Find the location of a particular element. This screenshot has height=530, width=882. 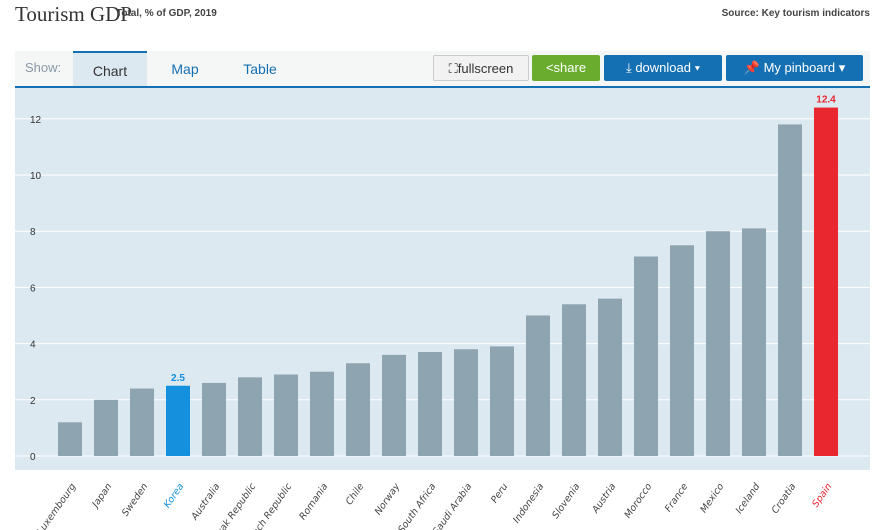

x-tick-label: Mexico is located at coordinates (712, 498).